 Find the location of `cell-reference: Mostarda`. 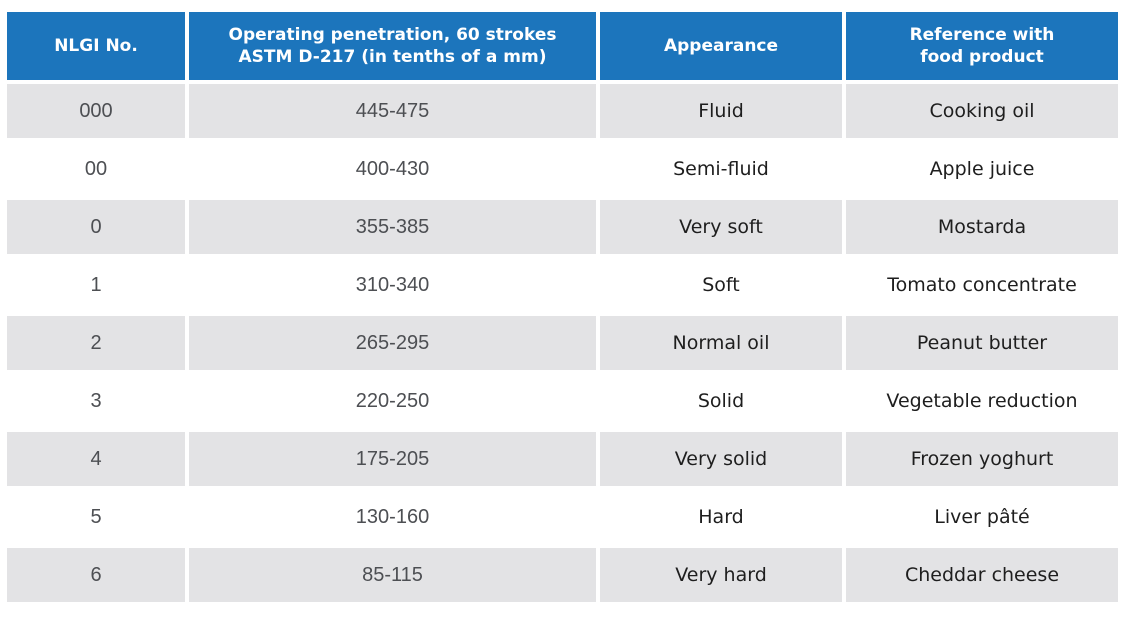

cell-reference: Mostarda is located at coordinates (982, 227).